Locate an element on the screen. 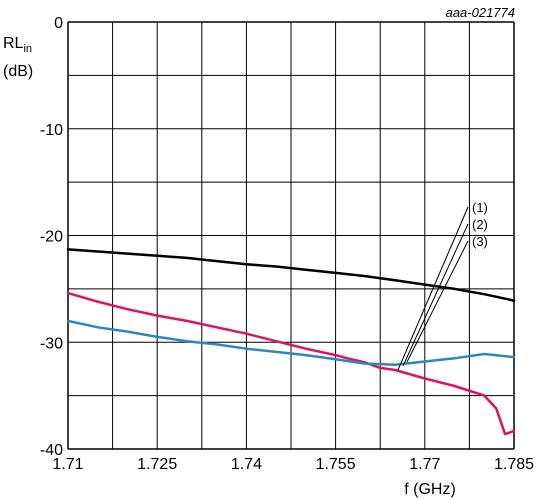 Image resolution: width=547 pixels, height=500 pixels. callout-label-3: (3) is located at coordinates (480, 241).